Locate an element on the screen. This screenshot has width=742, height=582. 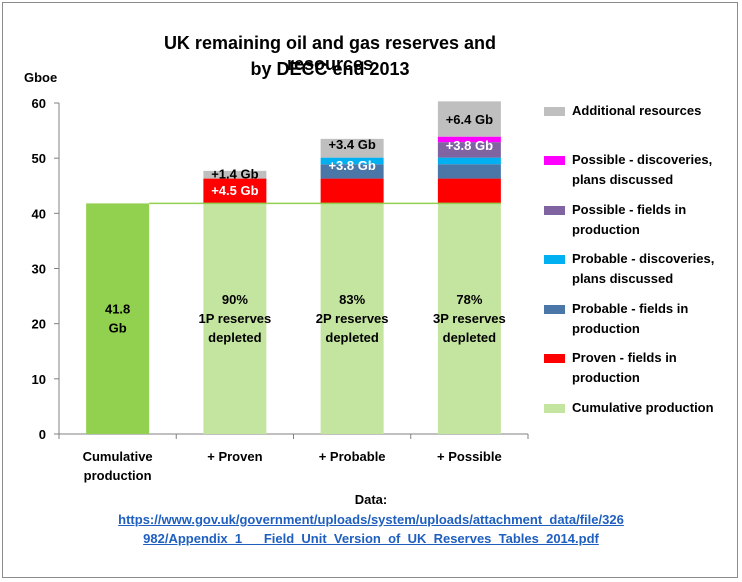
legend-label: Possible - discoveries, plans discussed is located at coordinates (642, 169).